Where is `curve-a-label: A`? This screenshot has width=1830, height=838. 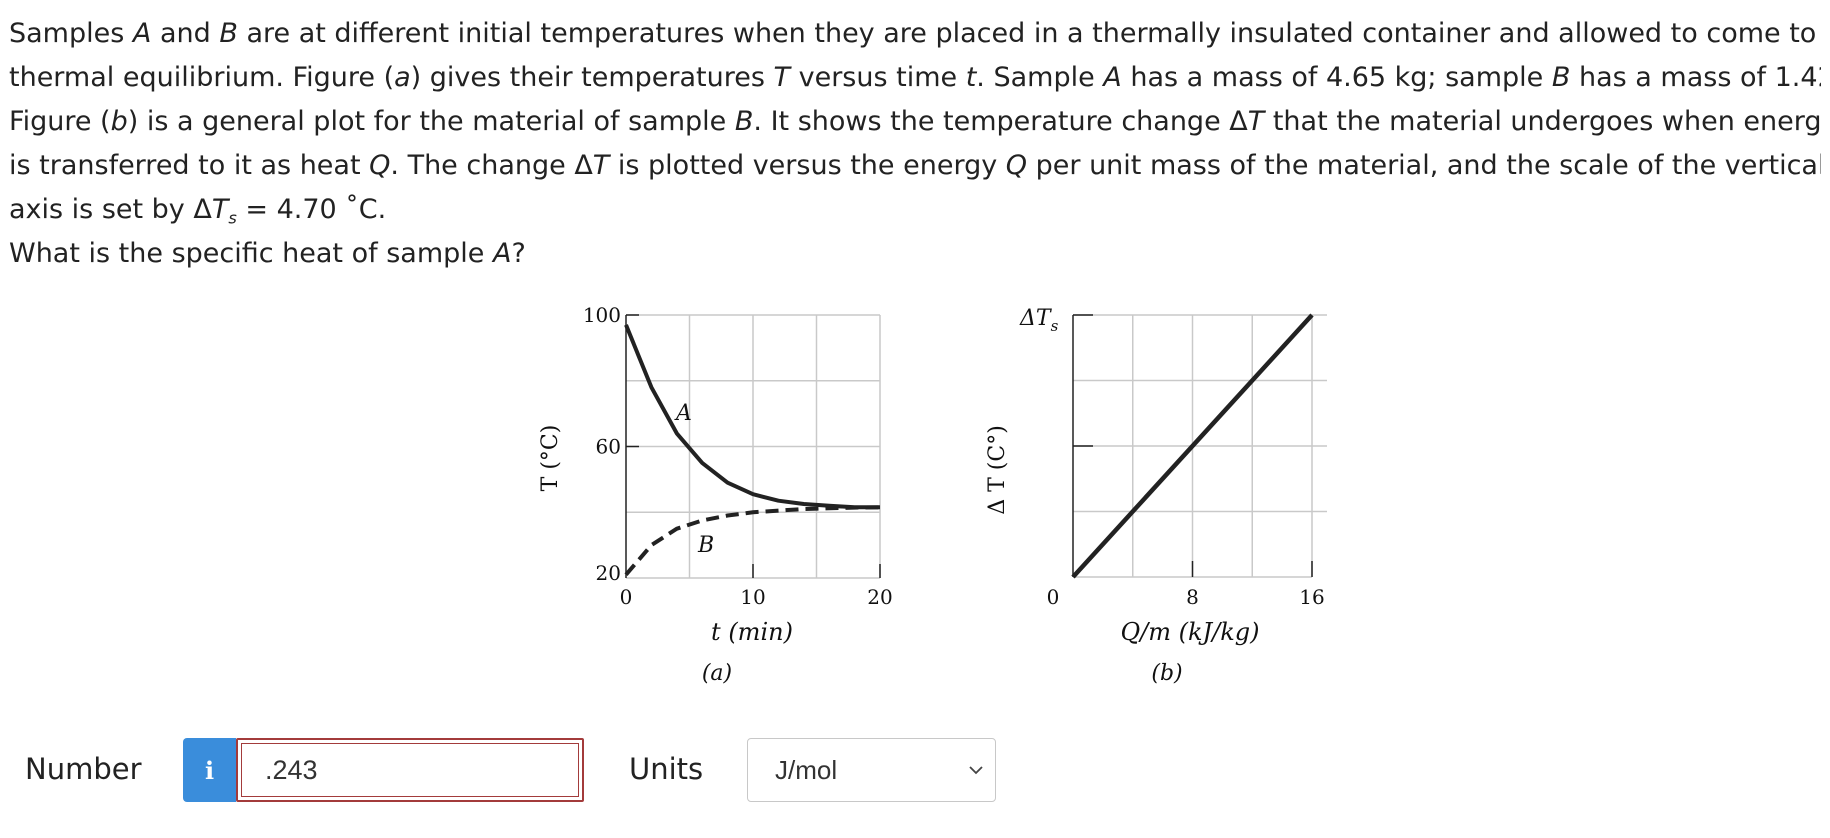 curve-a-label: A is located at coordinates (683, 413).